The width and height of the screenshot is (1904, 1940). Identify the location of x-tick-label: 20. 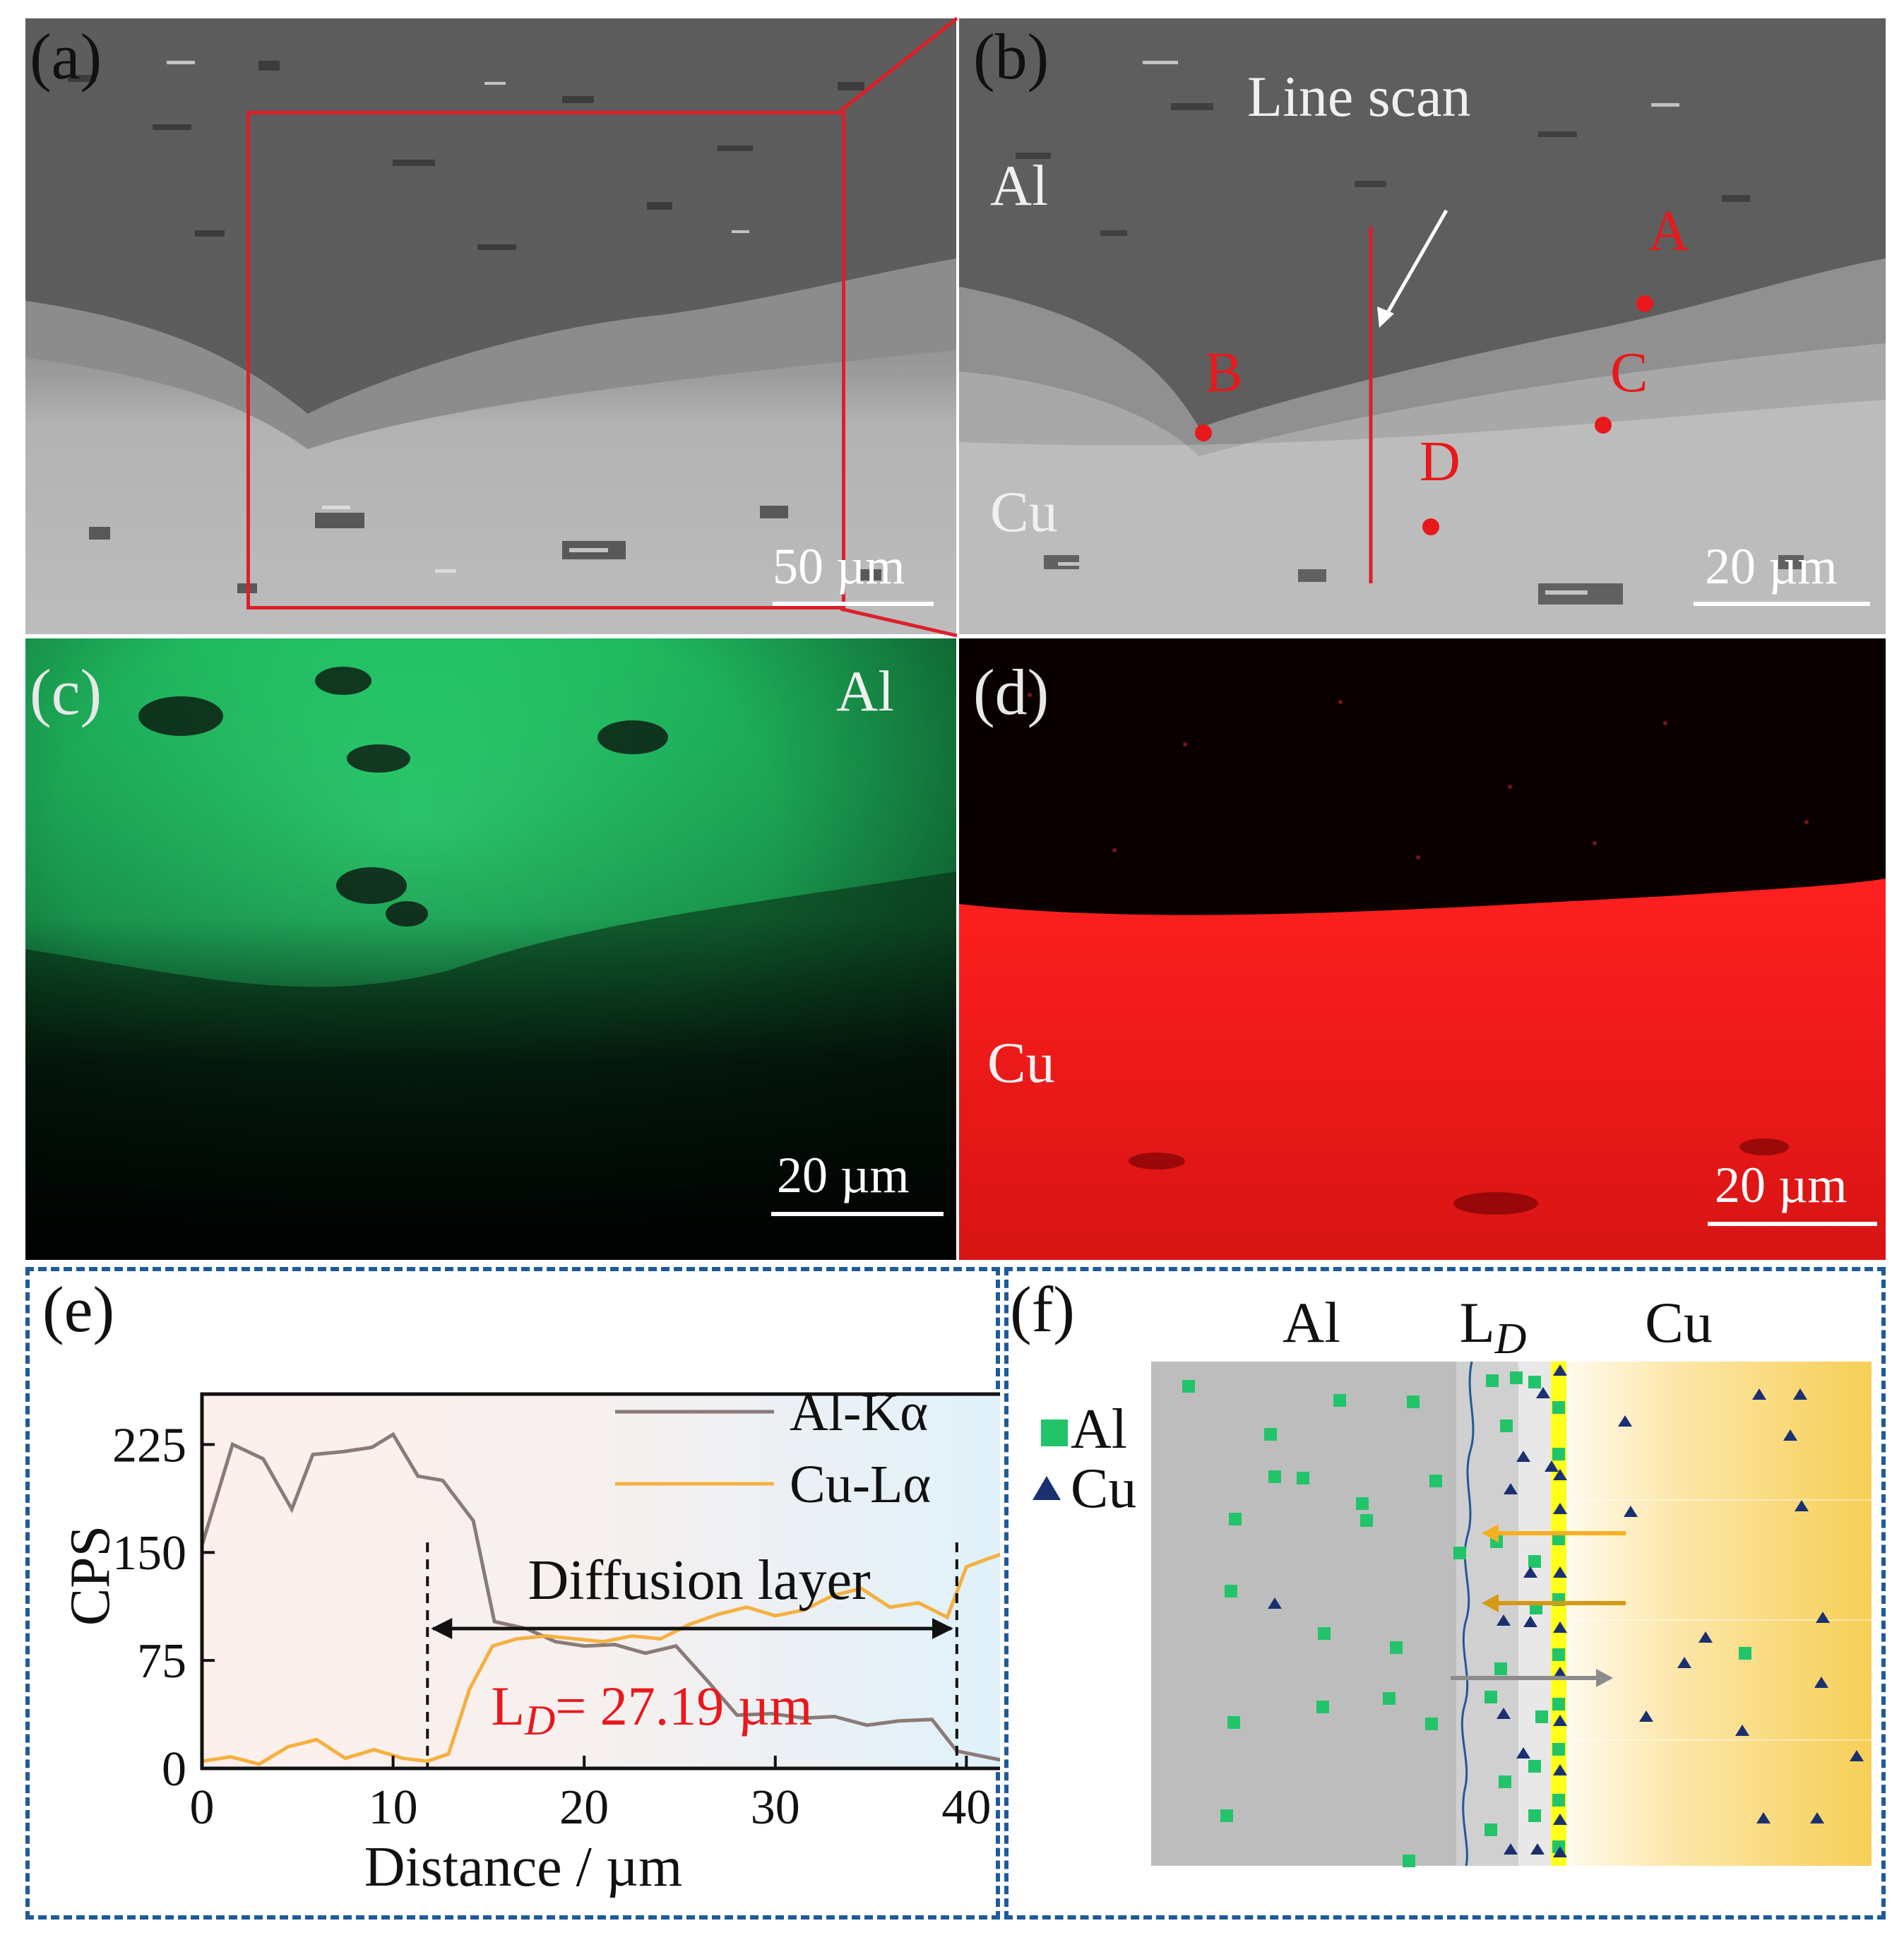
(584, 1808).